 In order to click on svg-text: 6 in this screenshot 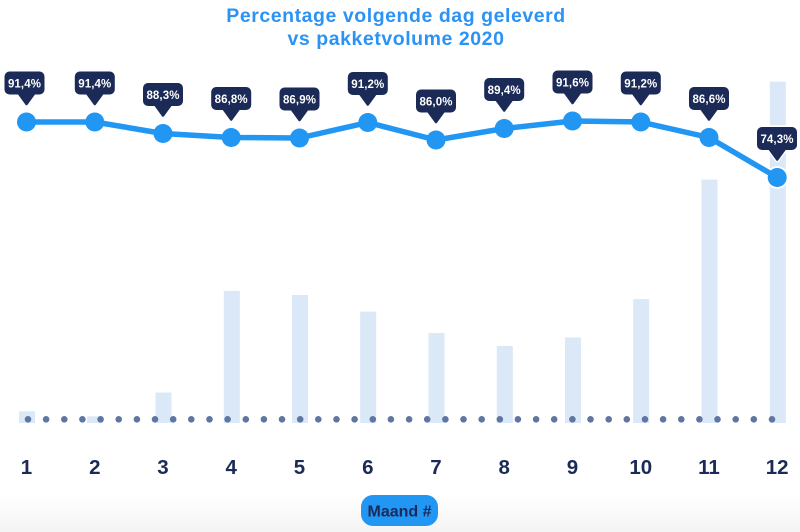, I will do `click(367, 467)`.